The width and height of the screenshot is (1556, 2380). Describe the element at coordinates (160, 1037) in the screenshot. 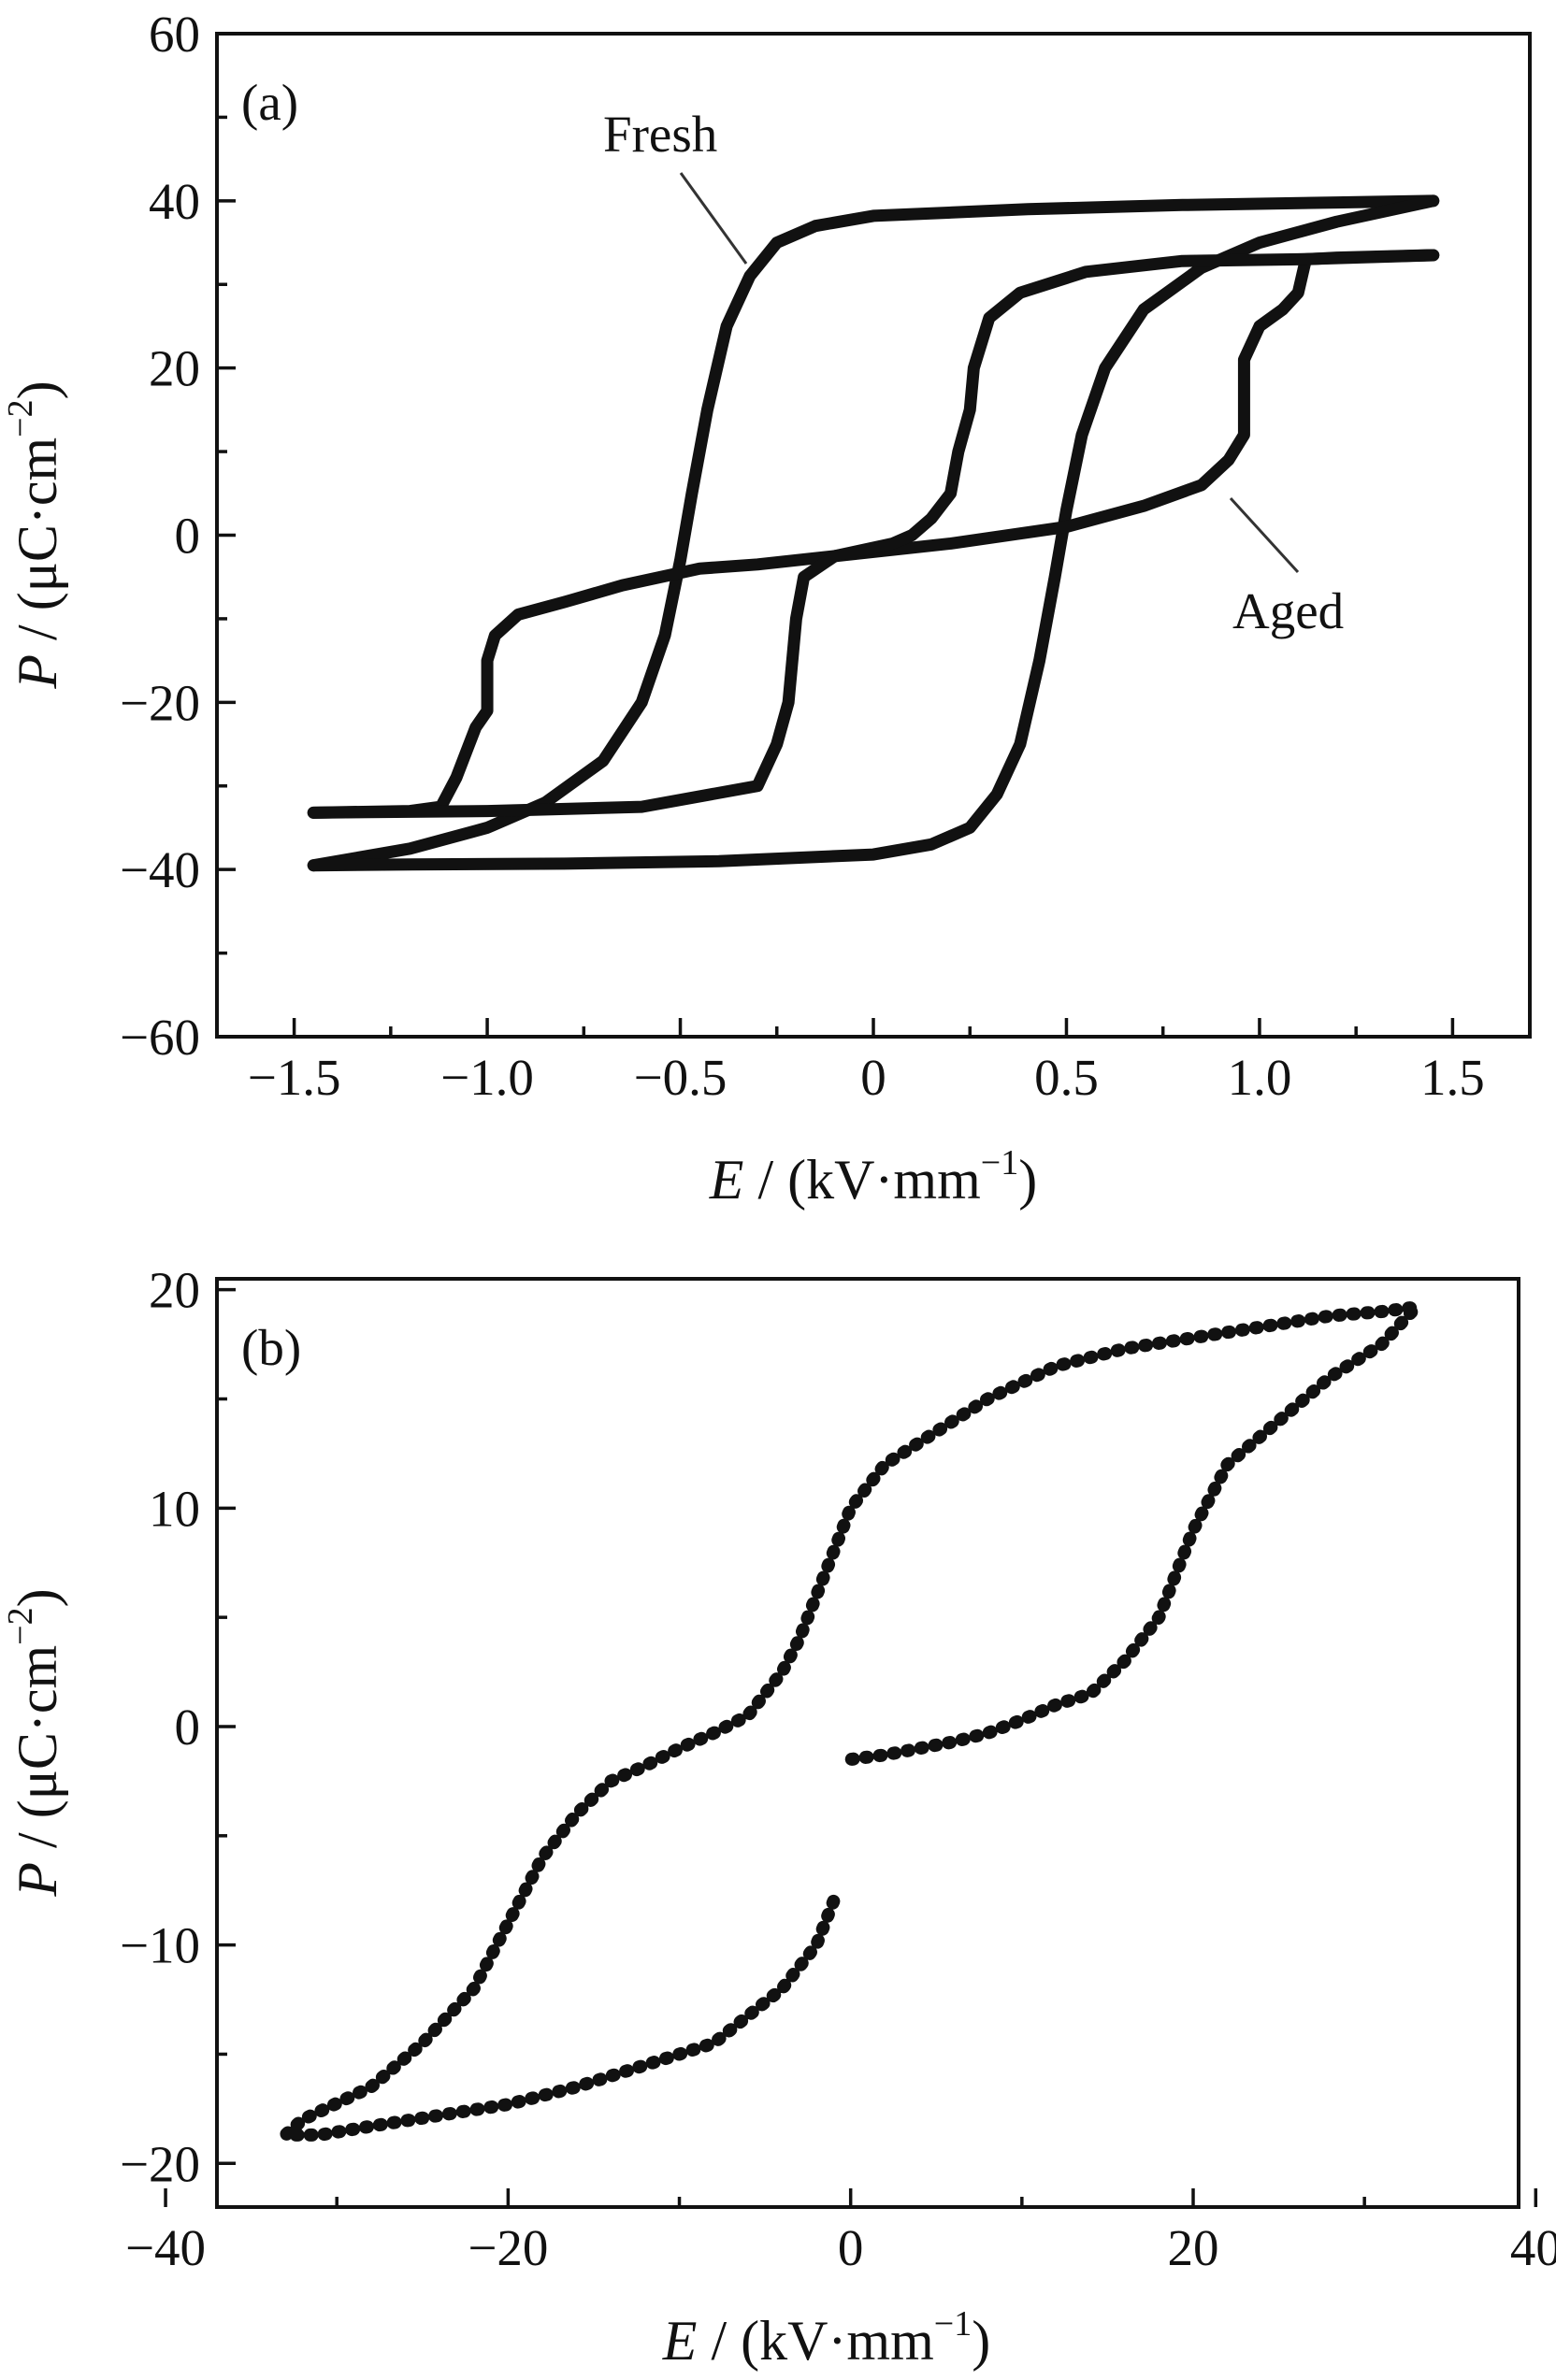

I see `a-y-tick-label: −60` at that location.